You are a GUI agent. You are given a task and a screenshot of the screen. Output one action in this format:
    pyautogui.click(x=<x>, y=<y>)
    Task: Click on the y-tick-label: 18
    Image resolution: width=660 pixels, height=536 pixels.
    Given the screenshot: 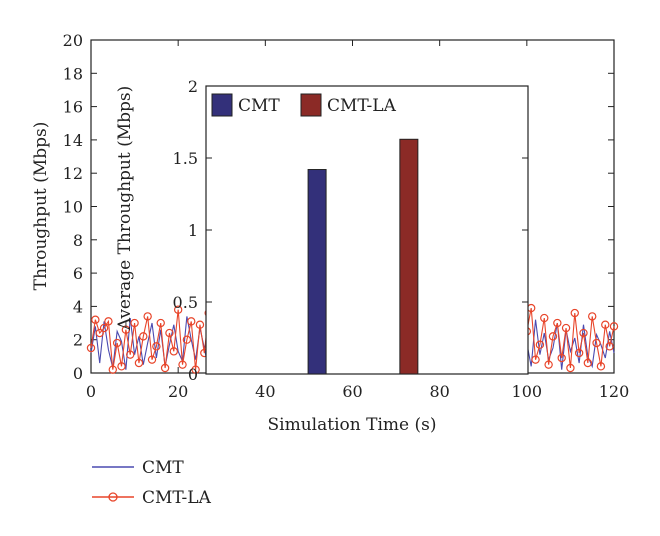 What is the action you would take?
    pyautogui.click(x=73, y=73)
    